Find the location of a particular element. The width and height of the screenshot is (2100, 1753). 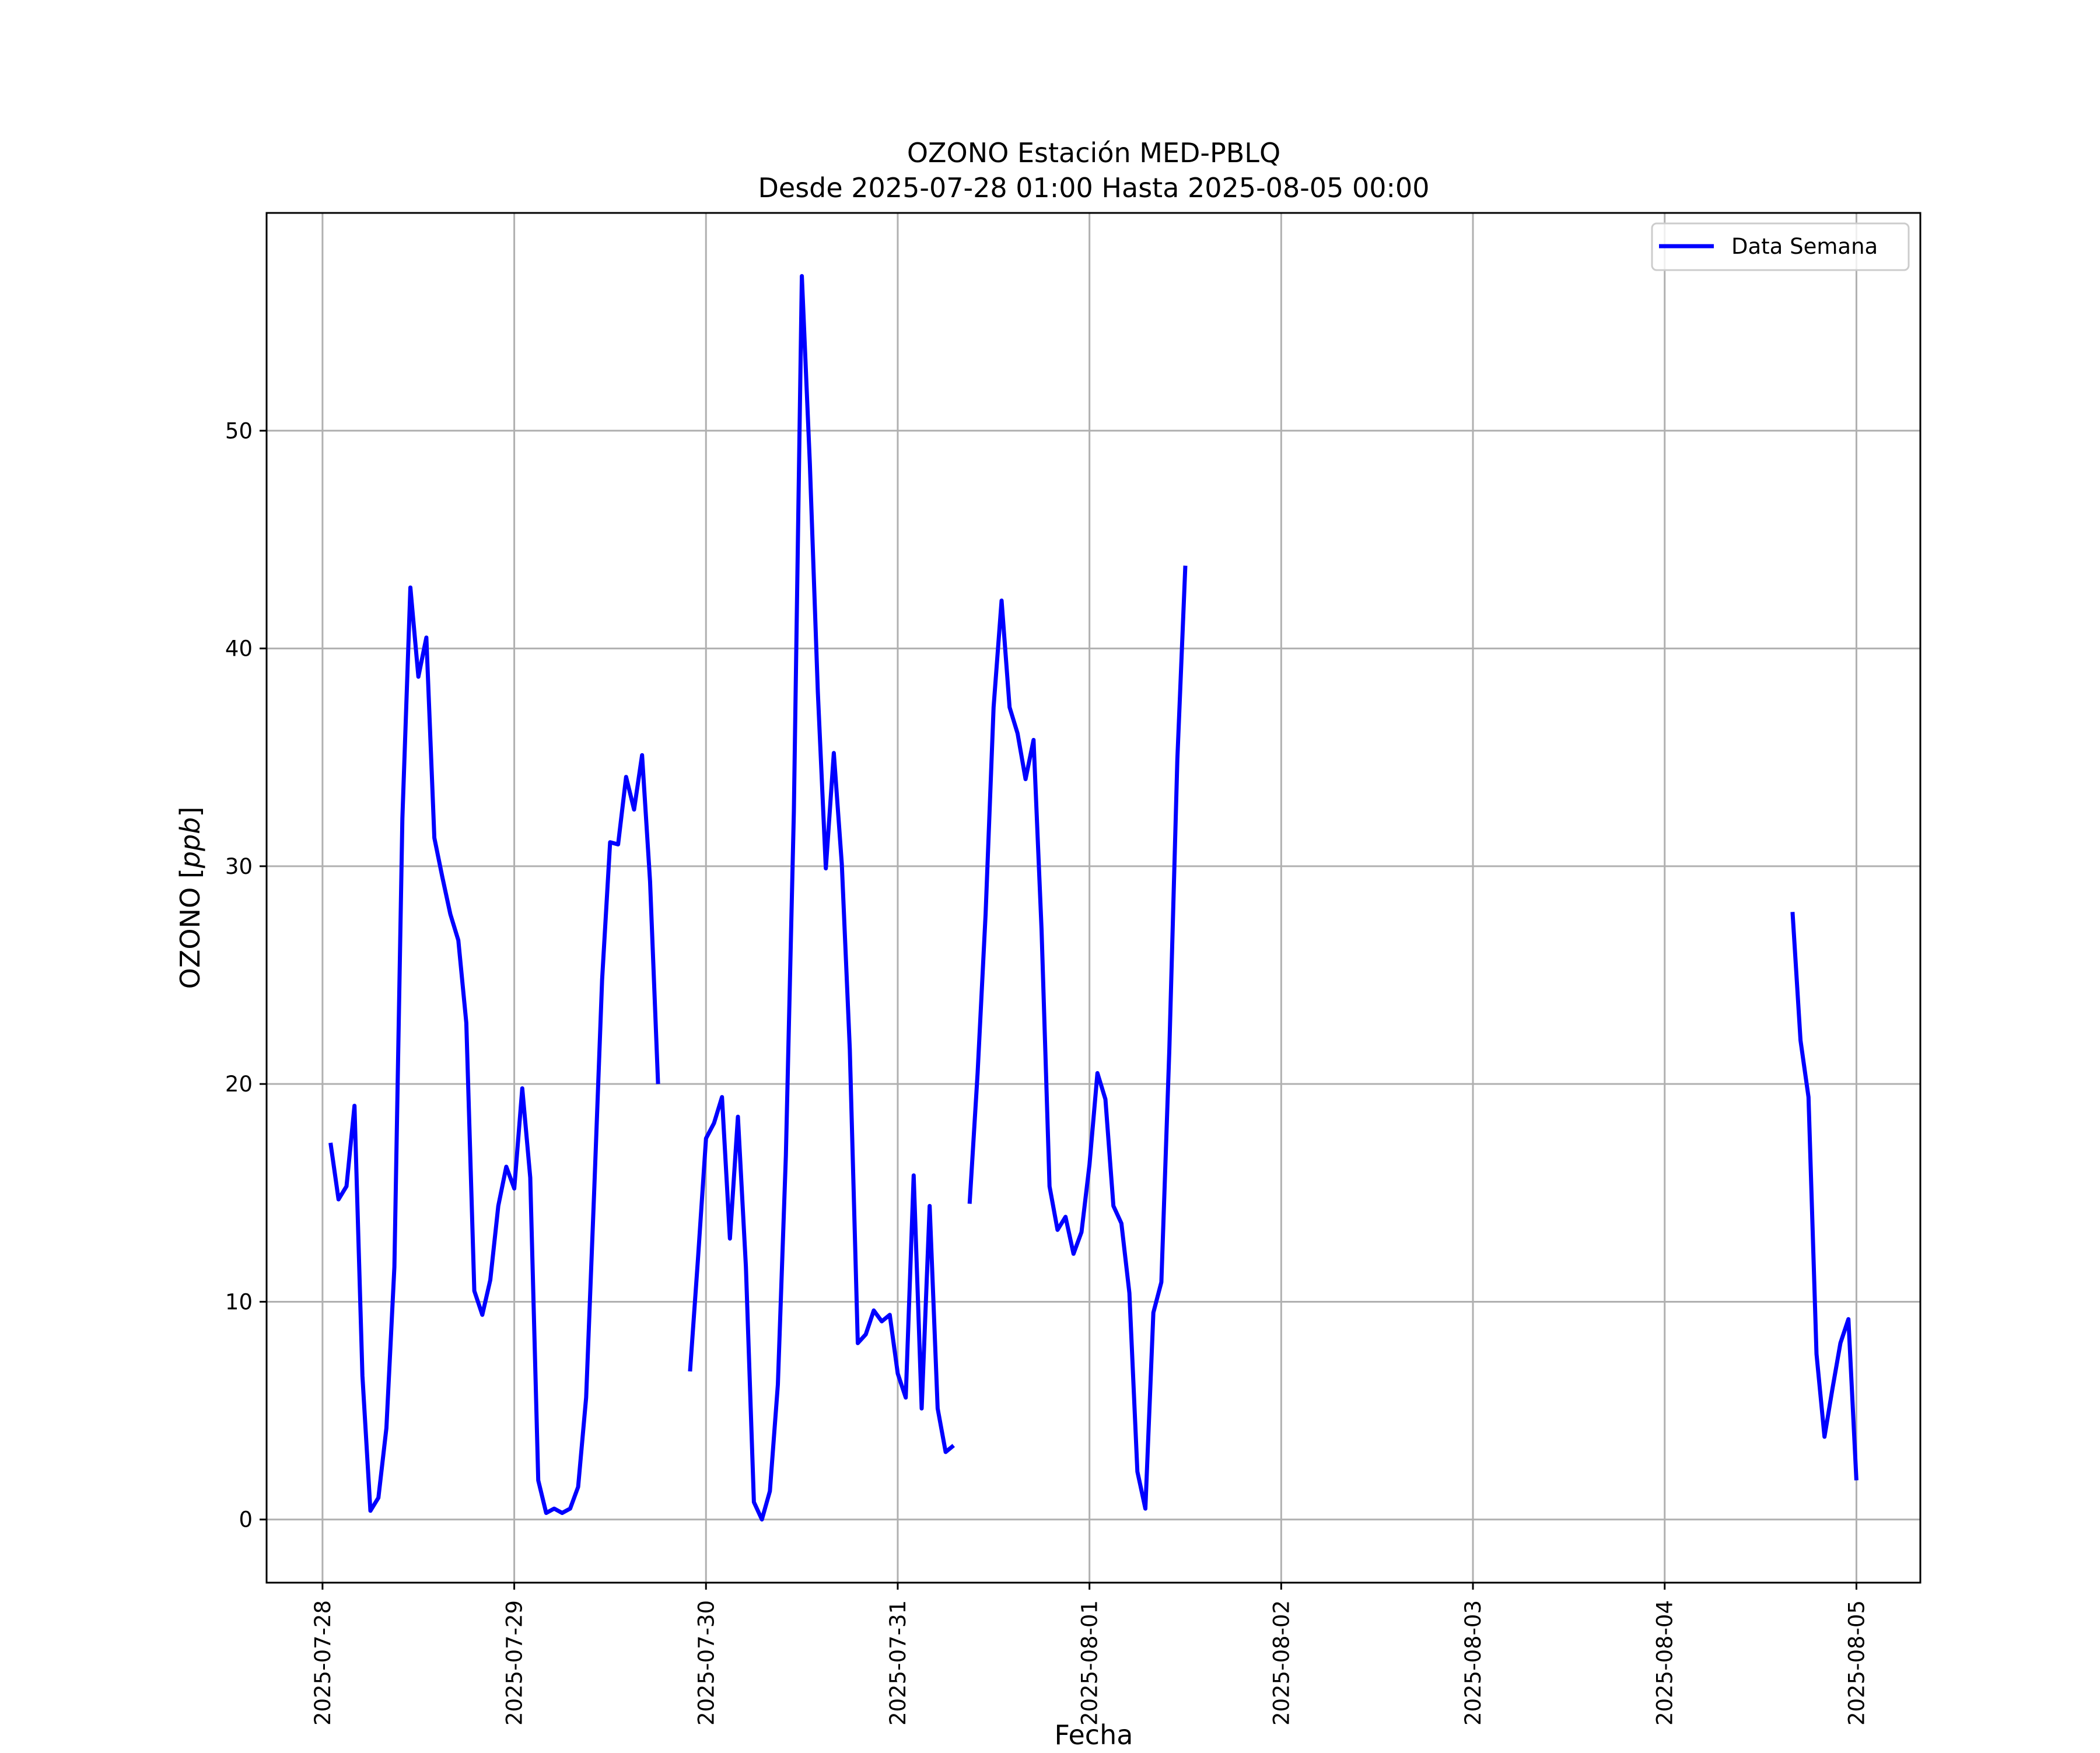

legend-box is located at coordinates (1780, 246).